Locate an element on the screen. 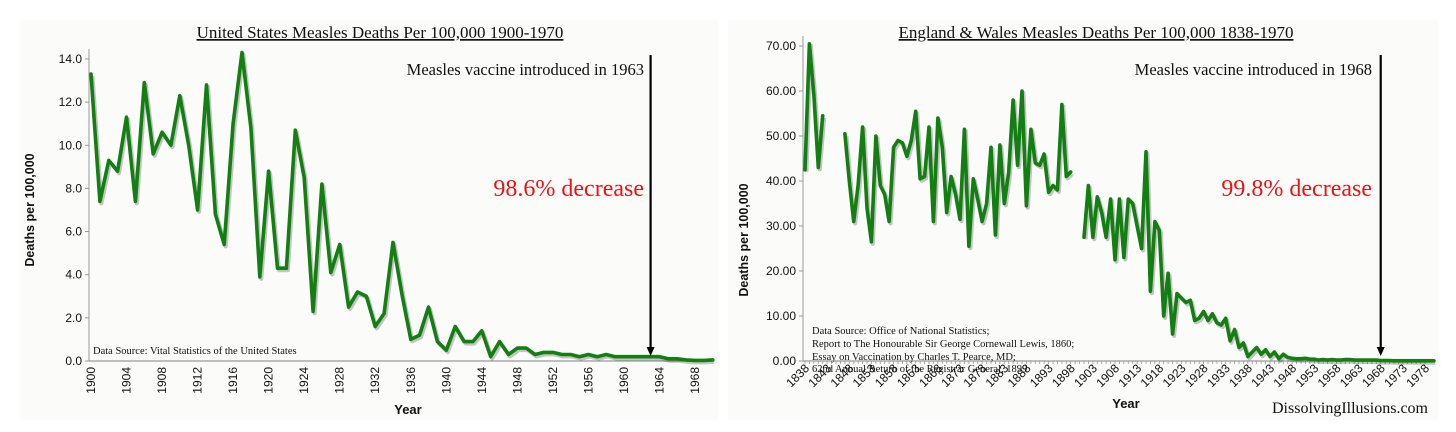  ew-y-tick-label: 70.00 is located at coordinates (781, 46).